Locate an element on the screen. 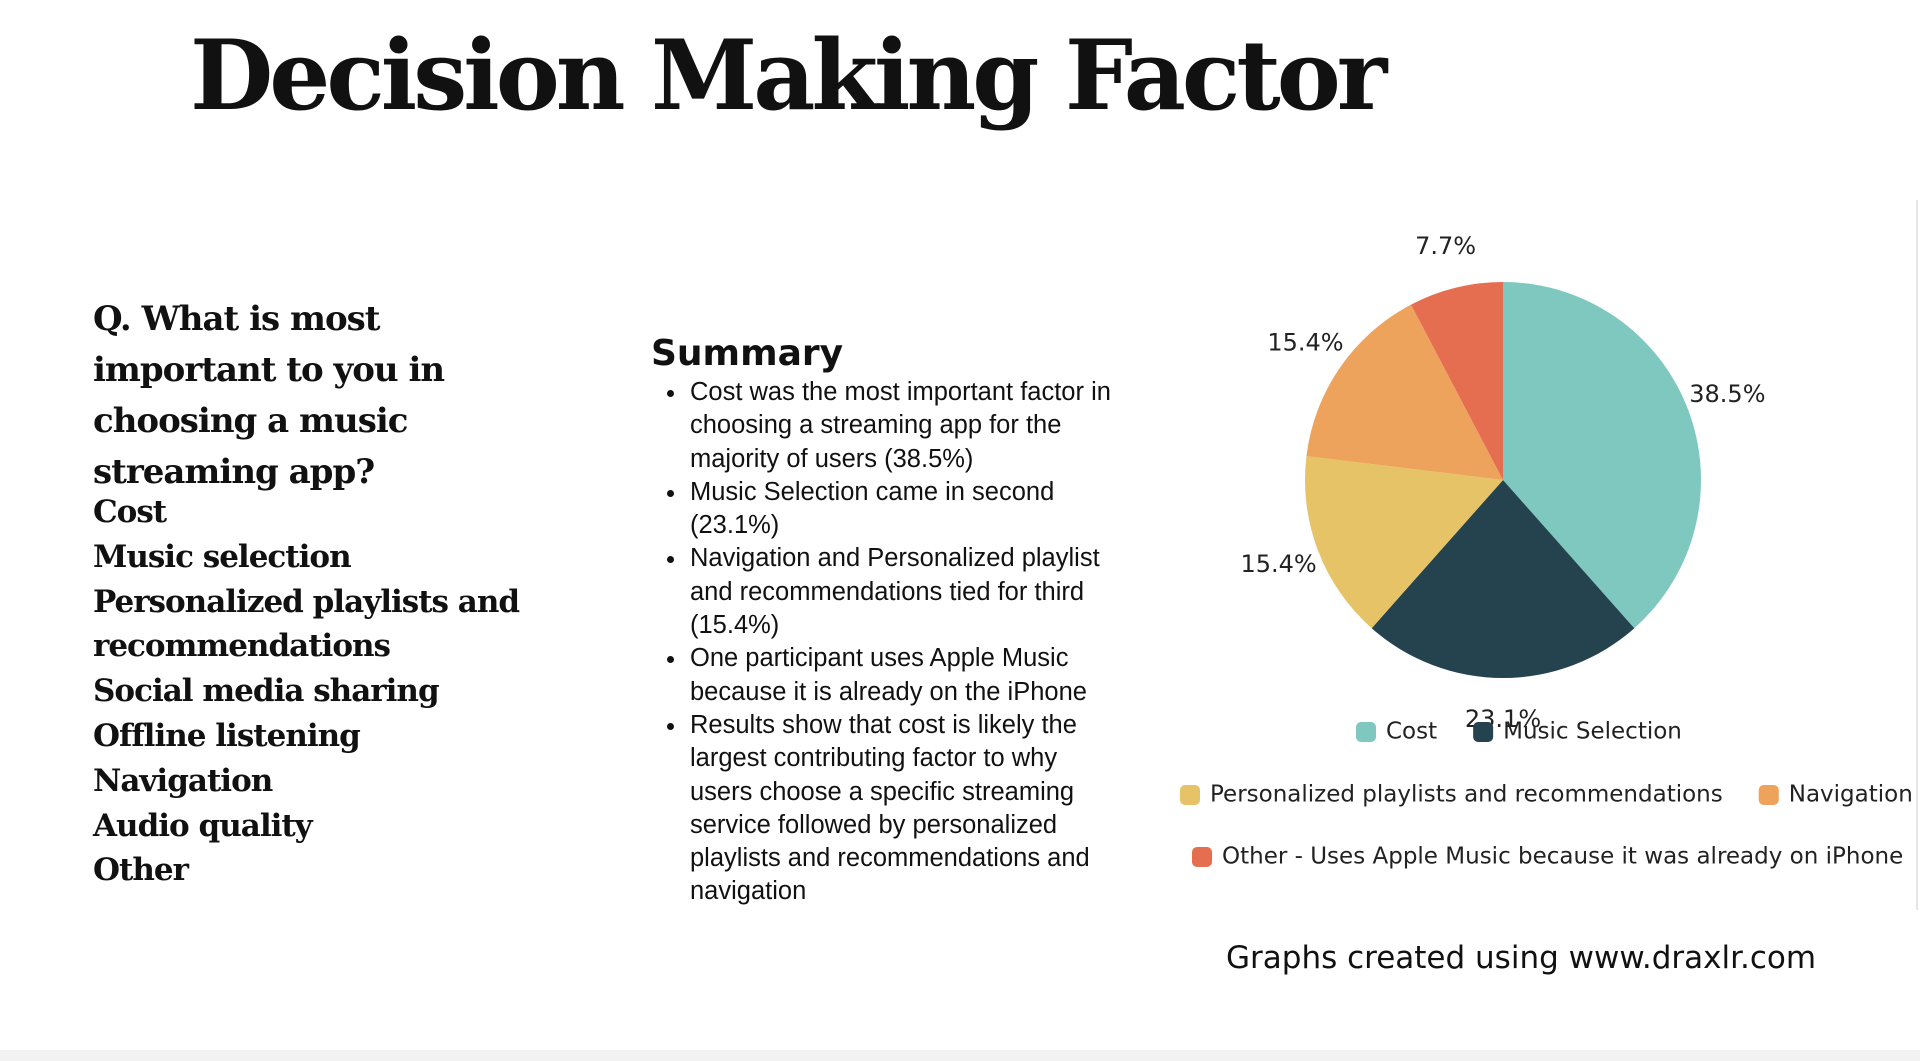  answer-option: Other is located at coordinates (141, 870).